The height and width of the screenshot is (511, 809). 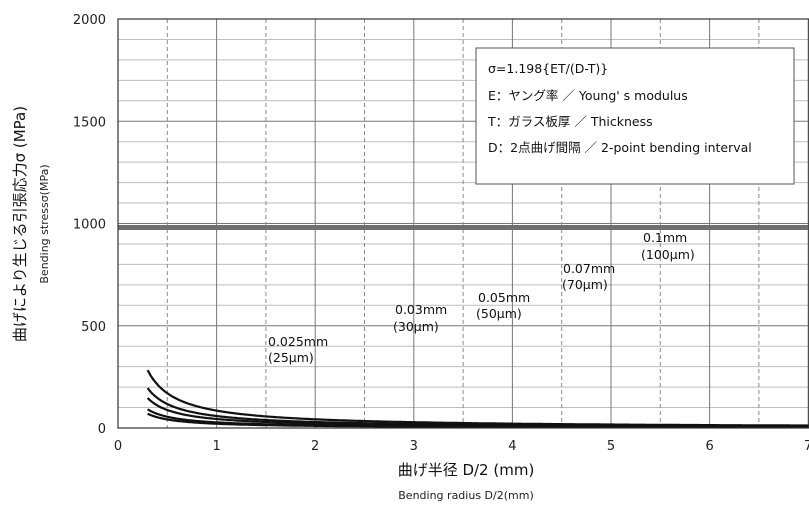 What do you see at coordinates (585, 284) in the screenshot?
I see `label-007-um: (70μm)` at bounding box center [585, 284].